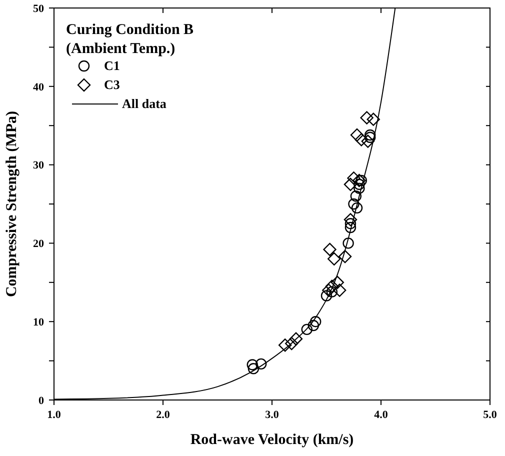  I want to click on y-axis-title: Compressive Strength (MPa), so click(12, 204).